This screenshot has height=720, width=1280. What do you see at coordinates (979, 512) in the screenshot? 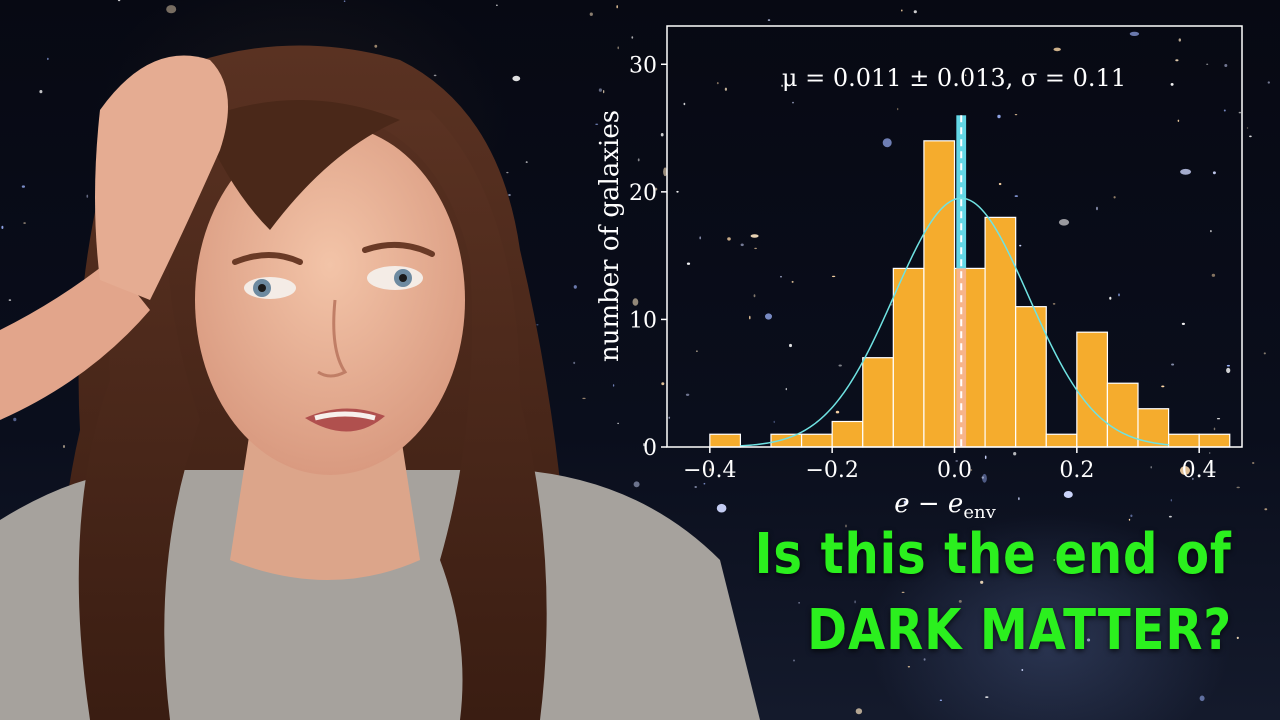
I see `x-axis-label-subscript: env` at bounding box center [979, 512].